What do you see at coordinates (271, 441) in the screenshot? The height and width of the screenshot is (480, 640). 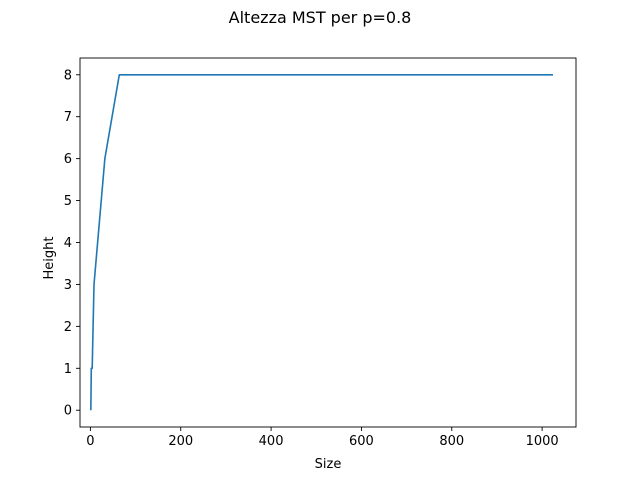 I see `x-tick-label: 400` at bounding box center [271, 441].